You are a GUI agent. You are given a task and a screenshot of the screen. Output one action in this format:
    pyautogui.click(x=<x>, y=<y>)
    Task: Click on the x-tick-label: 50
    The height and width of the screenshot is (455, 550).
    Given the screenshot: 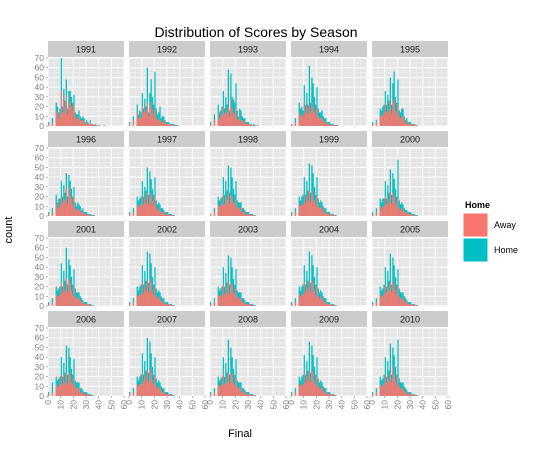 What is the action you would take?
    pyautogui.click(x=354, y=405)
    